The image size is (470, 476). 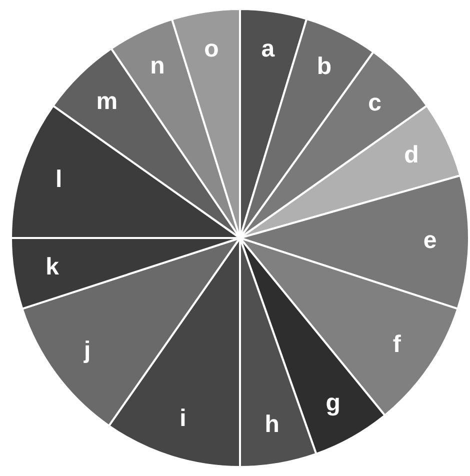 What do you see at coordinates (411, 155) in the screenshot?
I see `slice-label: d` at bounding box center [411, 155].